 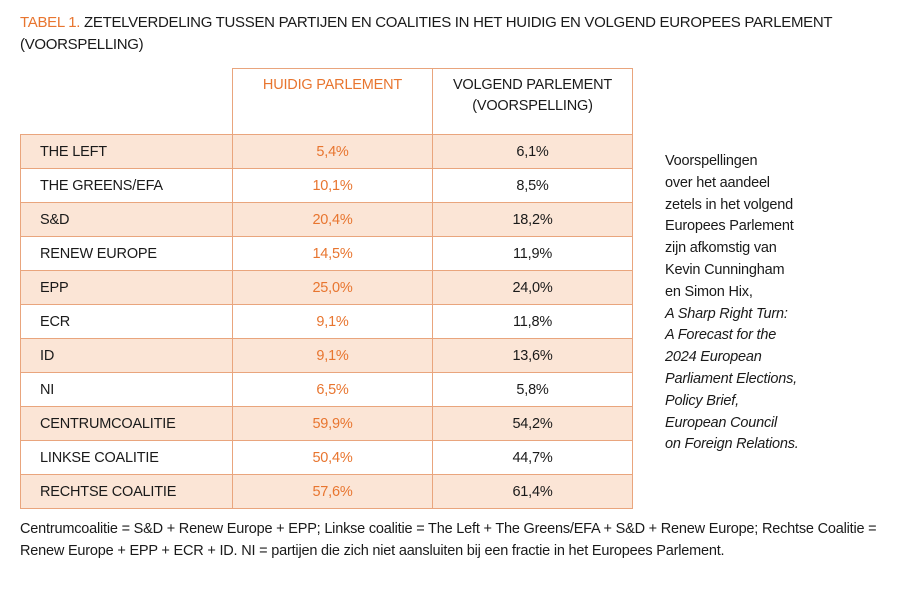 I want to click on table-row: S&D 20,4% 18,2%, so click(x=326, y=219).